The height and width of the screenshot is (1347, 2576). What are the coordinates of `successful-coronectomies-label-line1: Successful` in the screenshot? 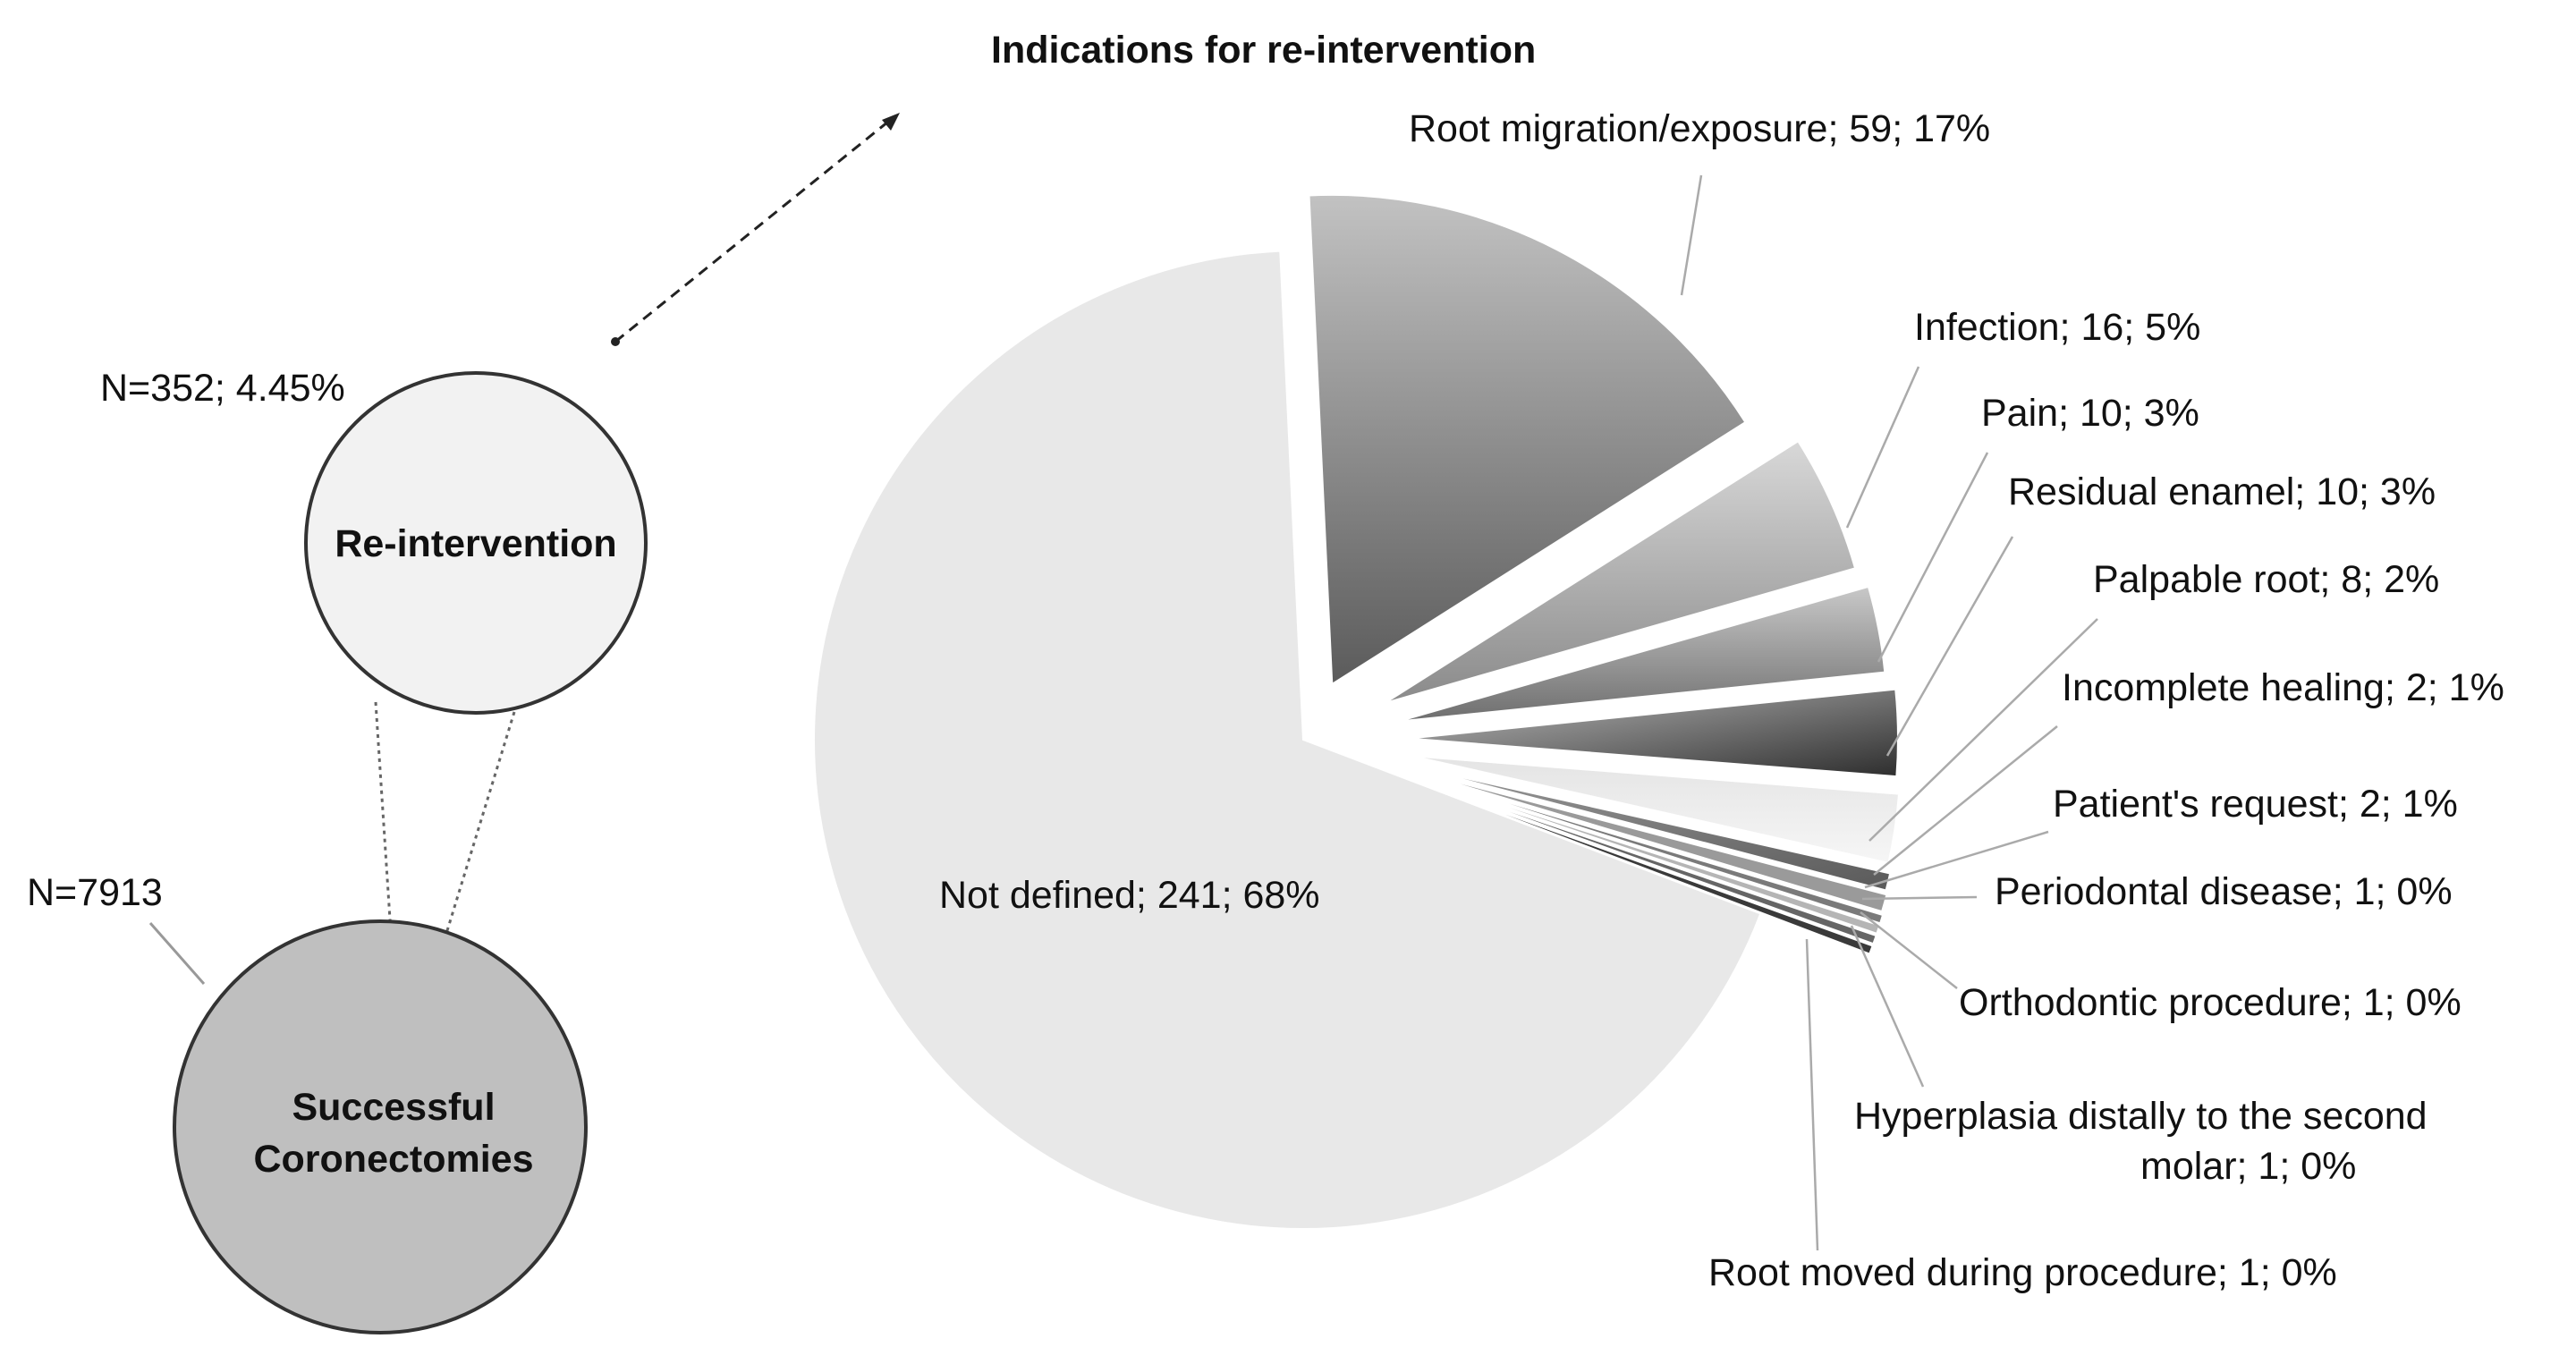 It's located at (393, 1107).